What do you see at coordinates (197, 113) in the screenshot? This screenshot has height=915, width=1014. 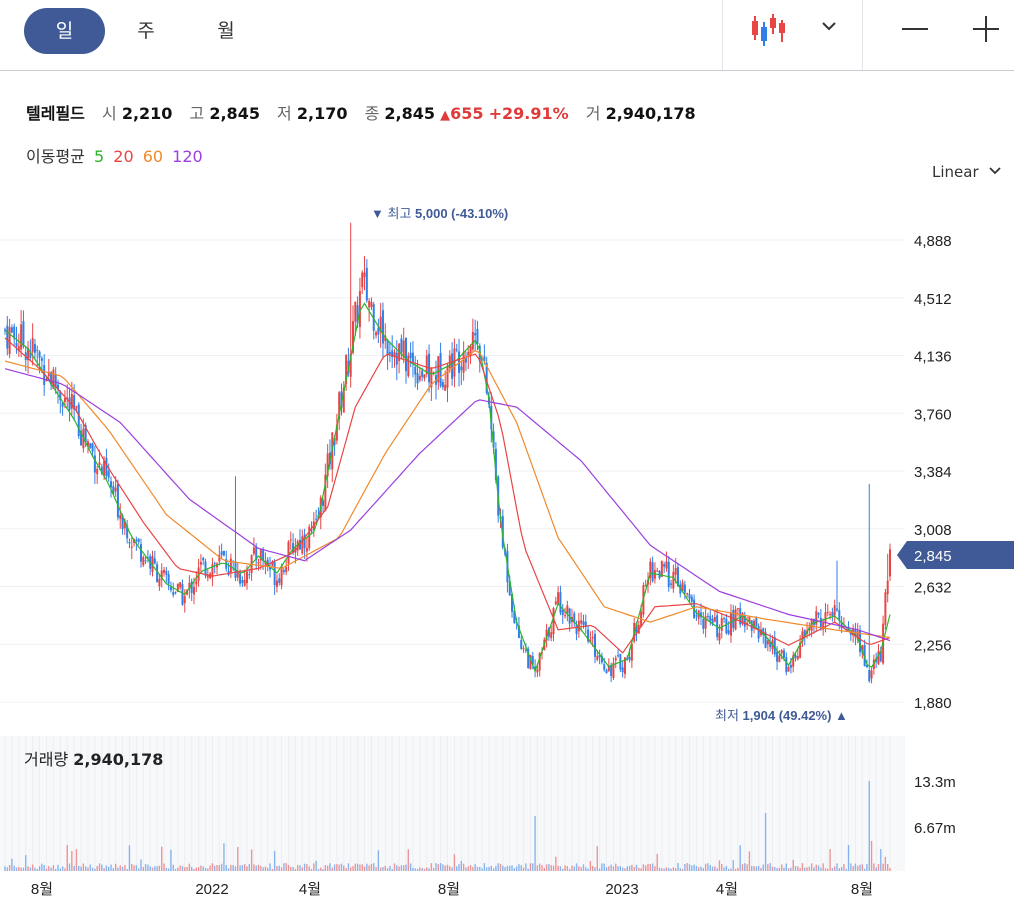 I see `high-label: 고` at bounding box center [197, 113].